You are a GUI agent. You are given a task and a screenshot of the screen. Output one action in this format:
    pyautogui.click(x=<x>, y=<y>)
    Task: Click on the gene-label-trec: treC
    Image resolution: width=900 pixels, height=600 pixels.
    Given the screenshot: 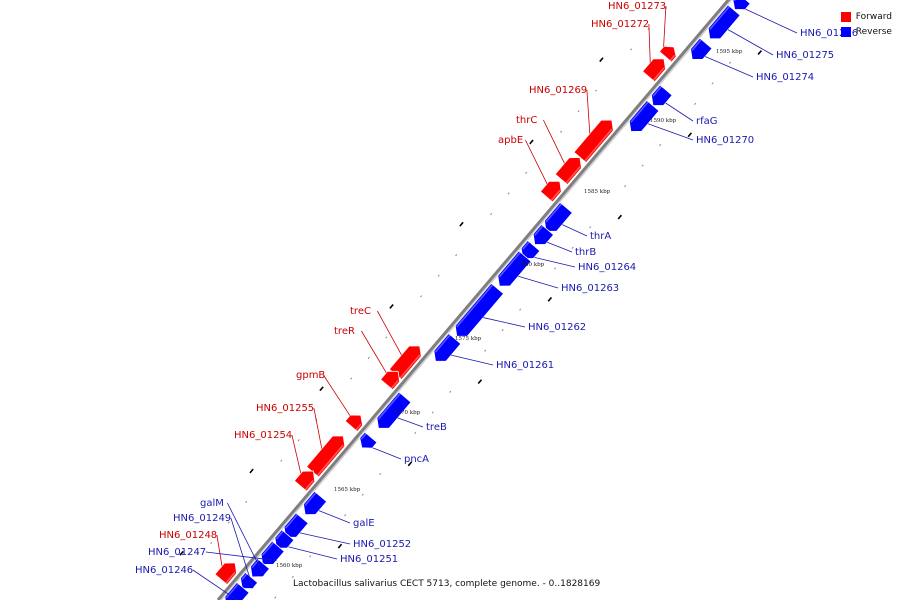 What is the action you would take?
    pyautogui.click(x=360, y=311)
    